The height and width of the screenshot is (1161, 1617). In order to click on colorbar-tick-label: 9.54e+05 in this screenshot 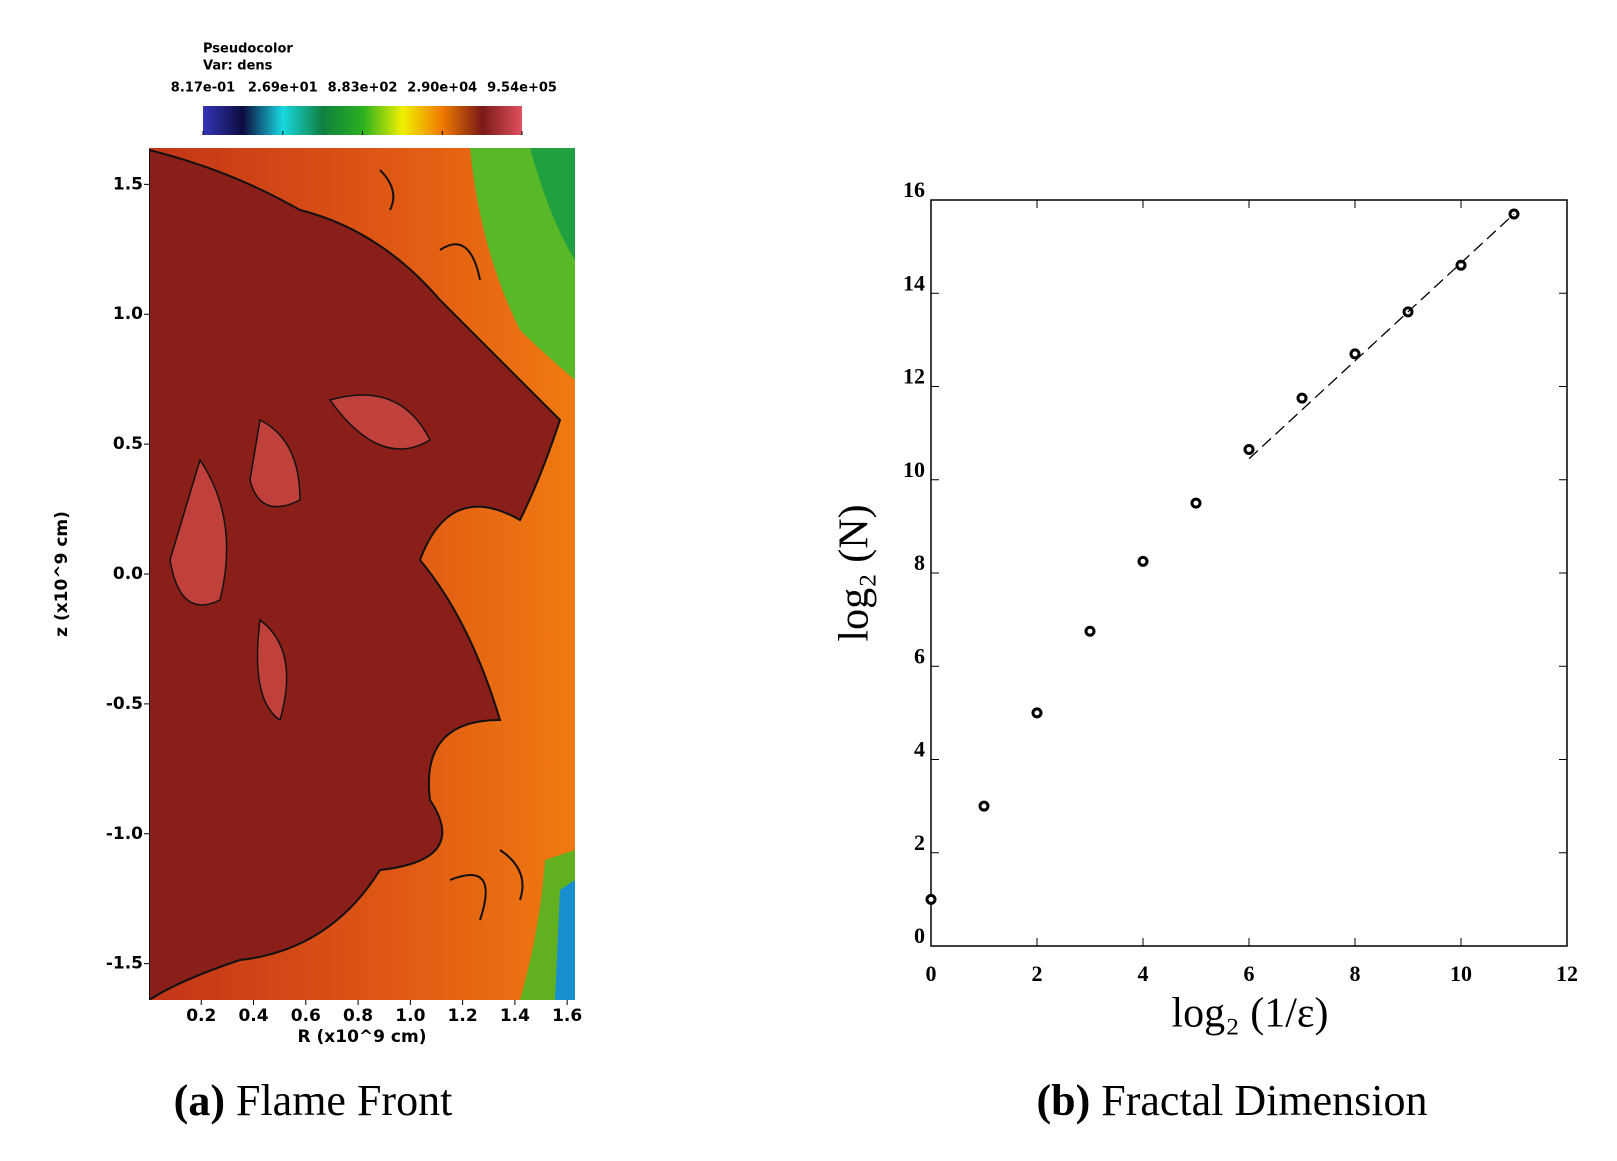, I will do `click(522, 88)`.